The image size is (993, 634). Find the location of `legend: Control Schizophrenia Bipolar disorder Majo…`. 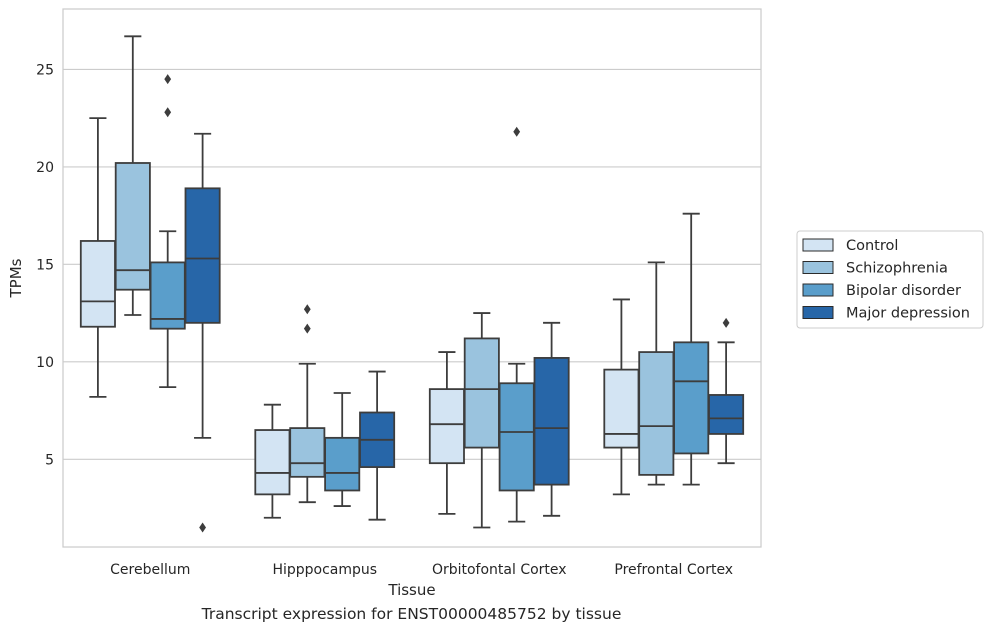

legend: Control Schizophrenia Bipolar disorder Majo… is located at coordinates (890, 279).